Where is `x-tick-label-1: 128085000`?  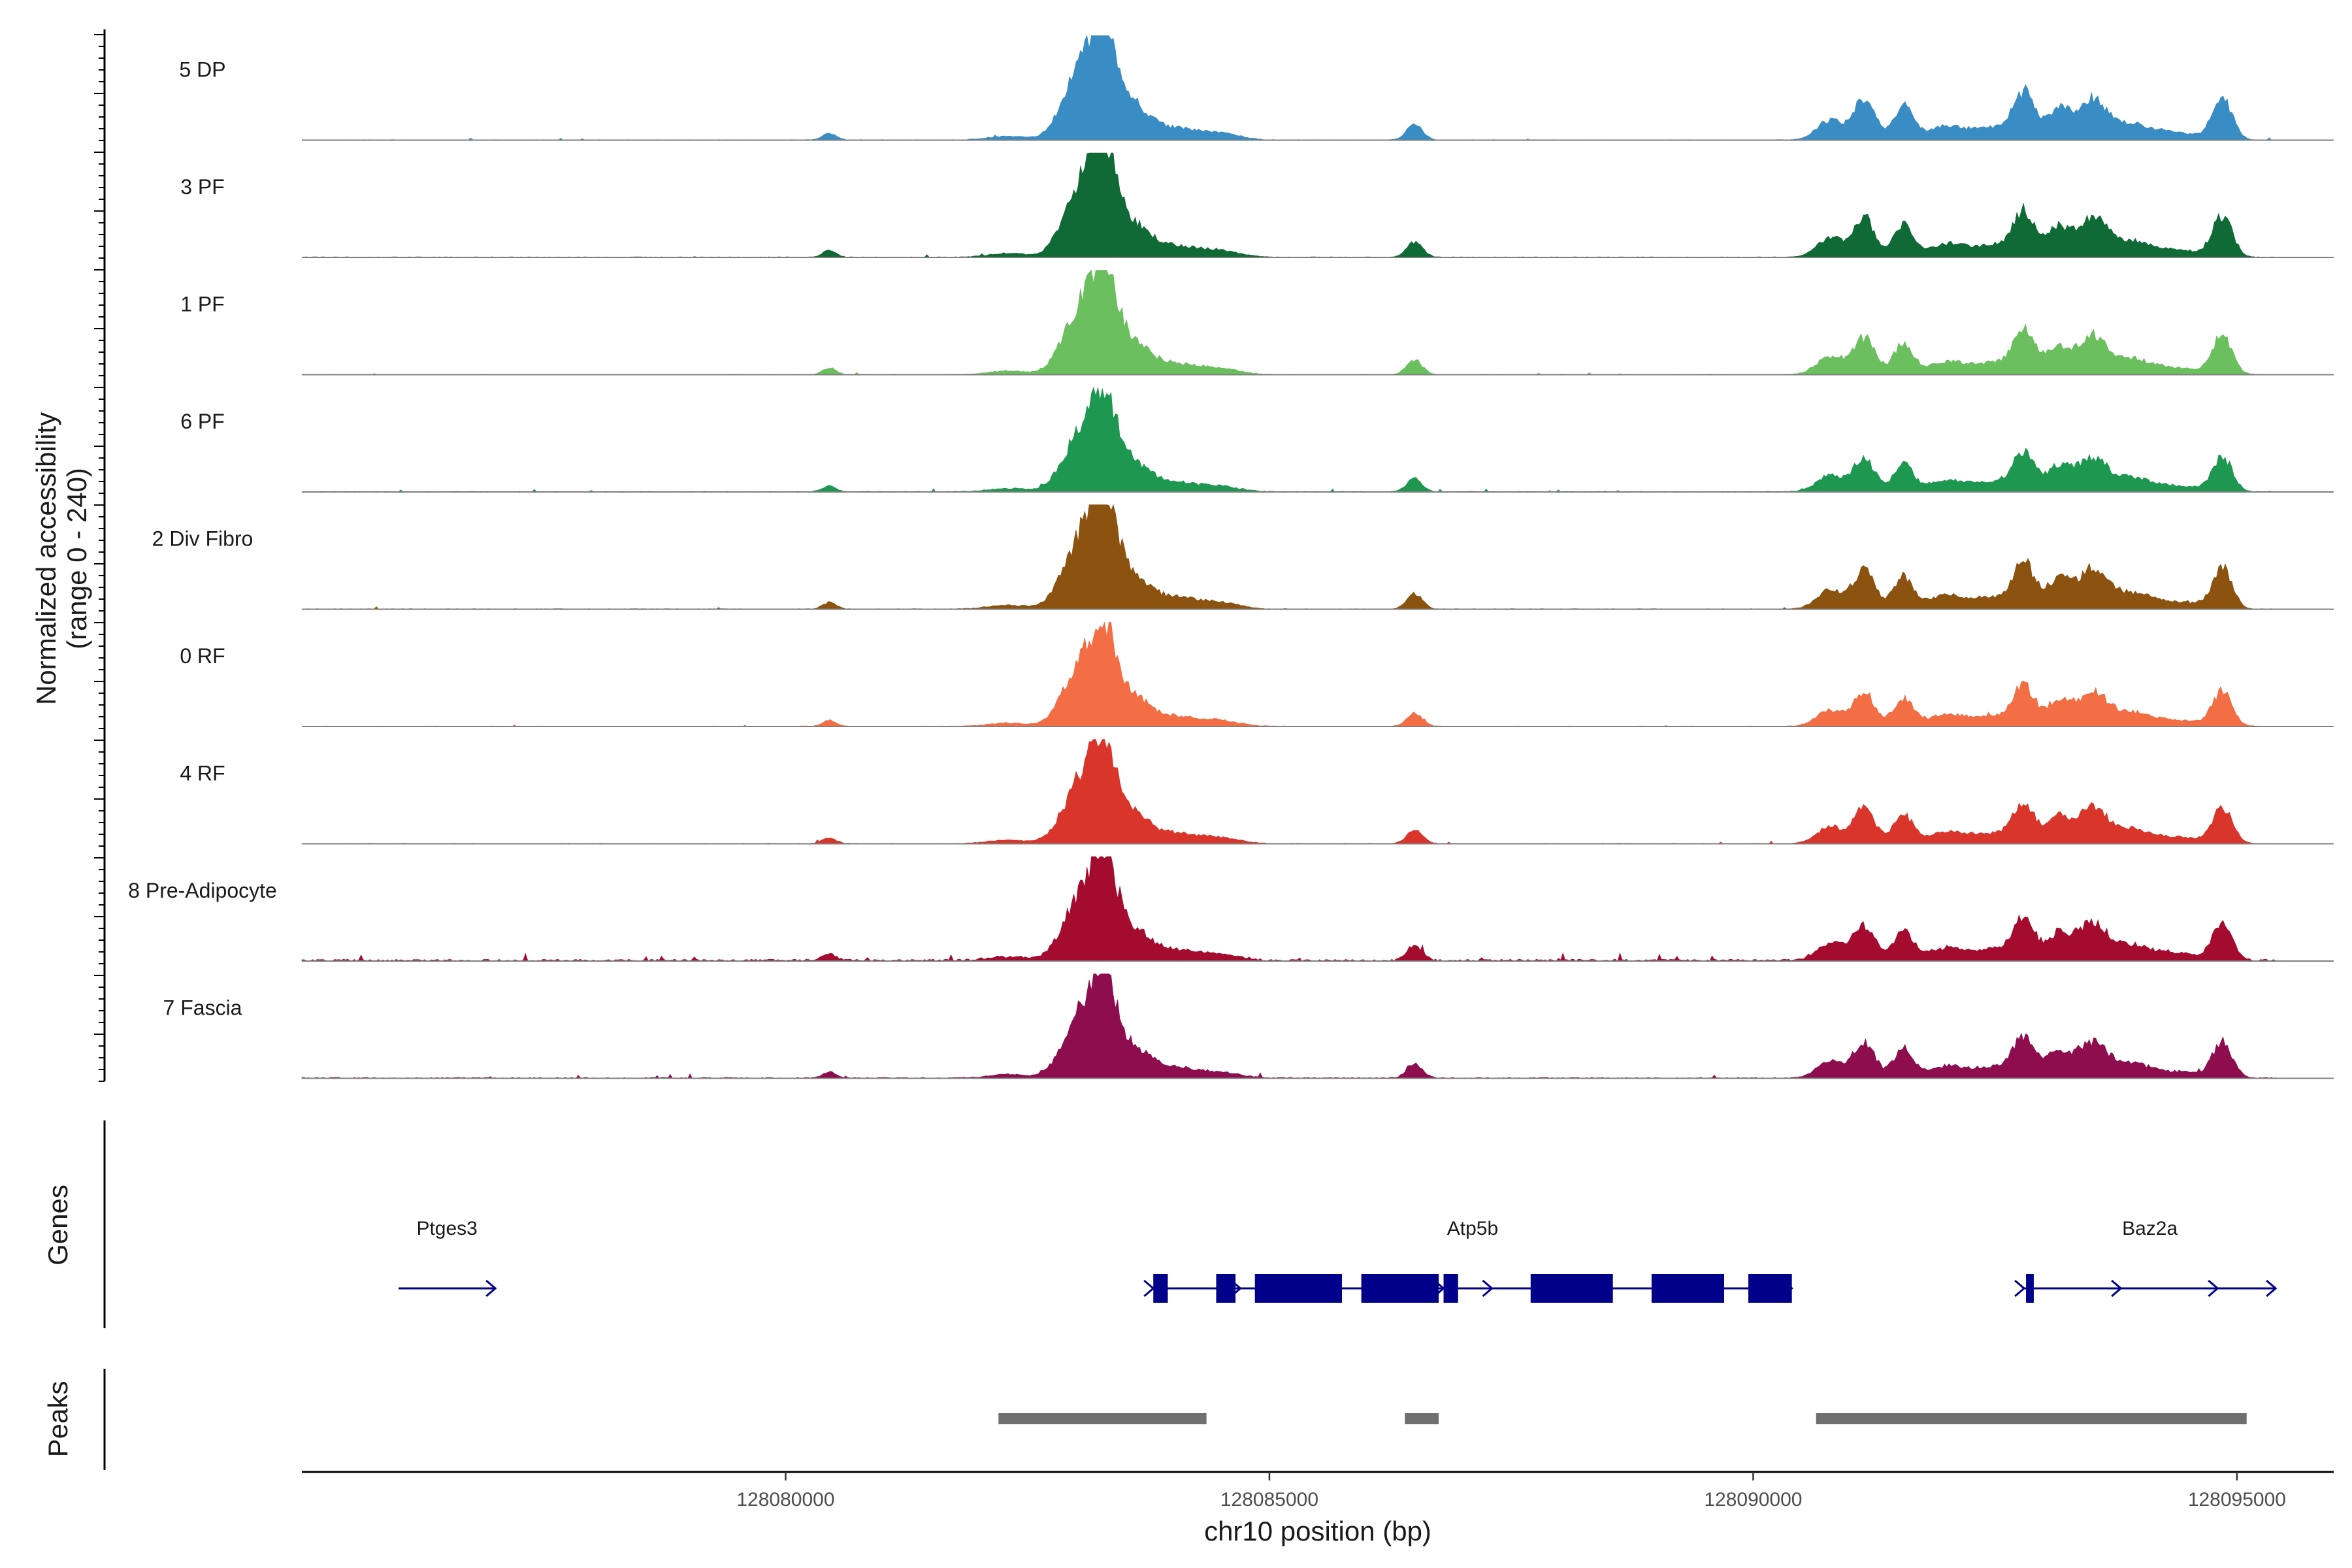 x-tick-label-1: 128085000 is located at coordinates (1269, 1500).